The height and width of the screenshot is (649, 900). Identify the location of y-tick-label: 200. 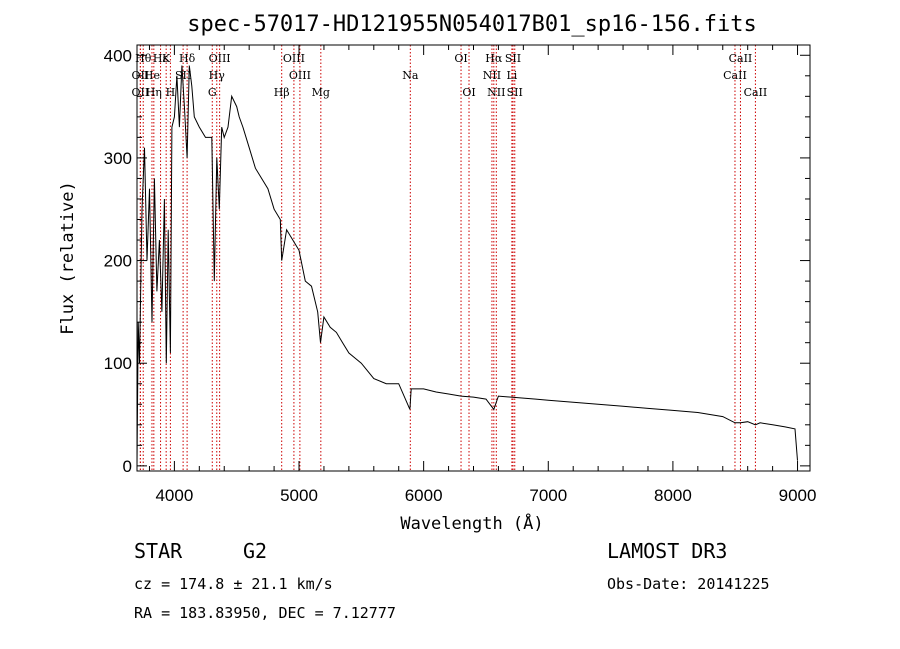
(118, 261).